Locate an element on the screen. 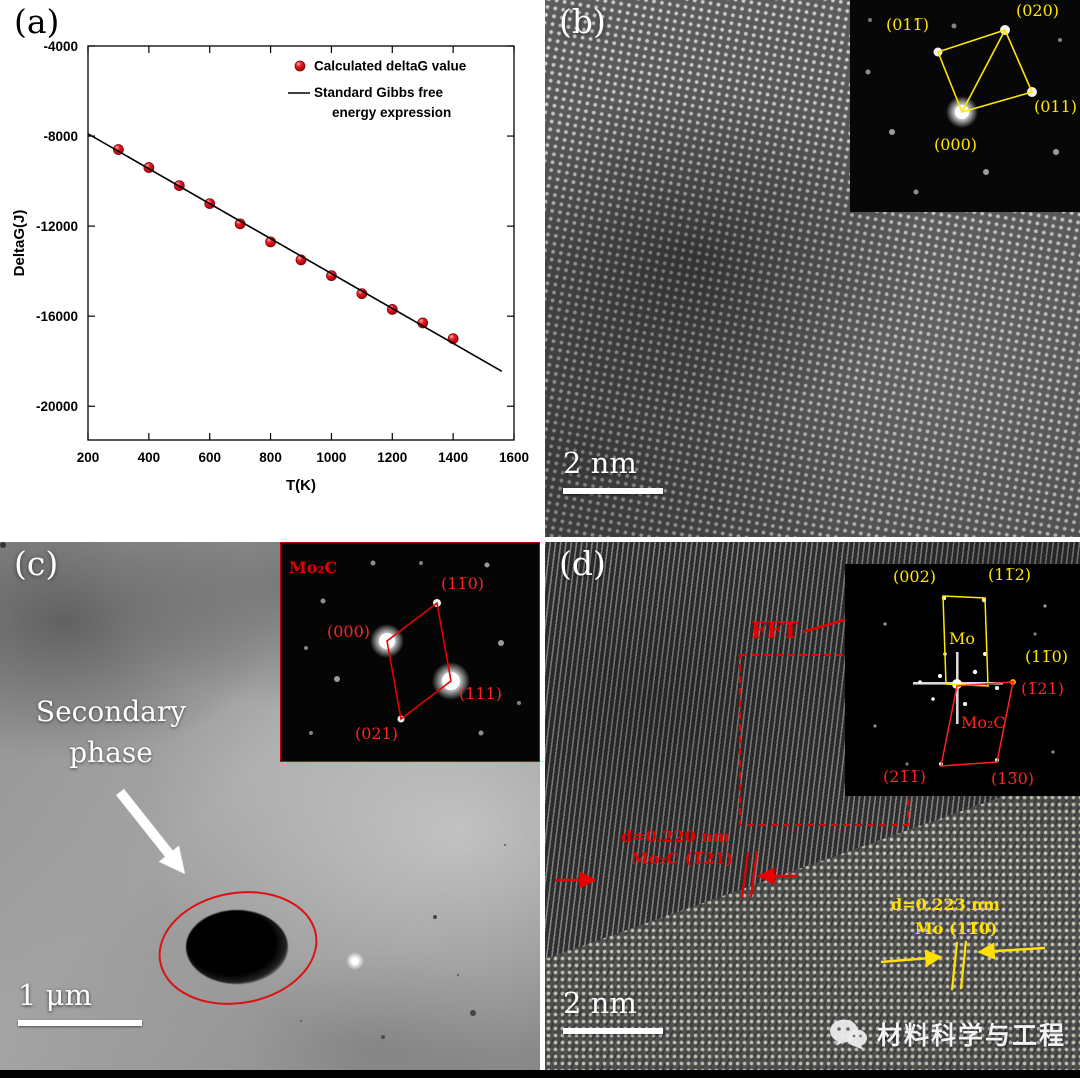 This screenshot has width=1080, height=1078. secondary-phase-label-line2: phase is located at coordinates (111, 752).